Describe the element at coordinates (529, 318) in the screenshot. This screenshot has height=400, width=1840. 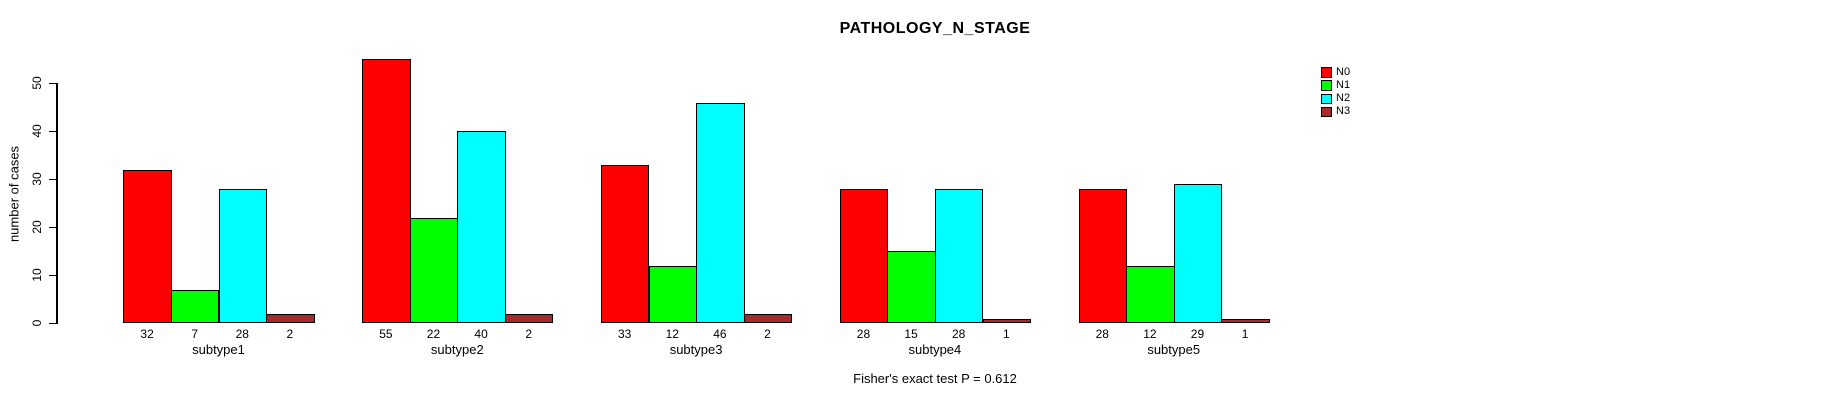
I see `bar-n3-subtype2` at that location.